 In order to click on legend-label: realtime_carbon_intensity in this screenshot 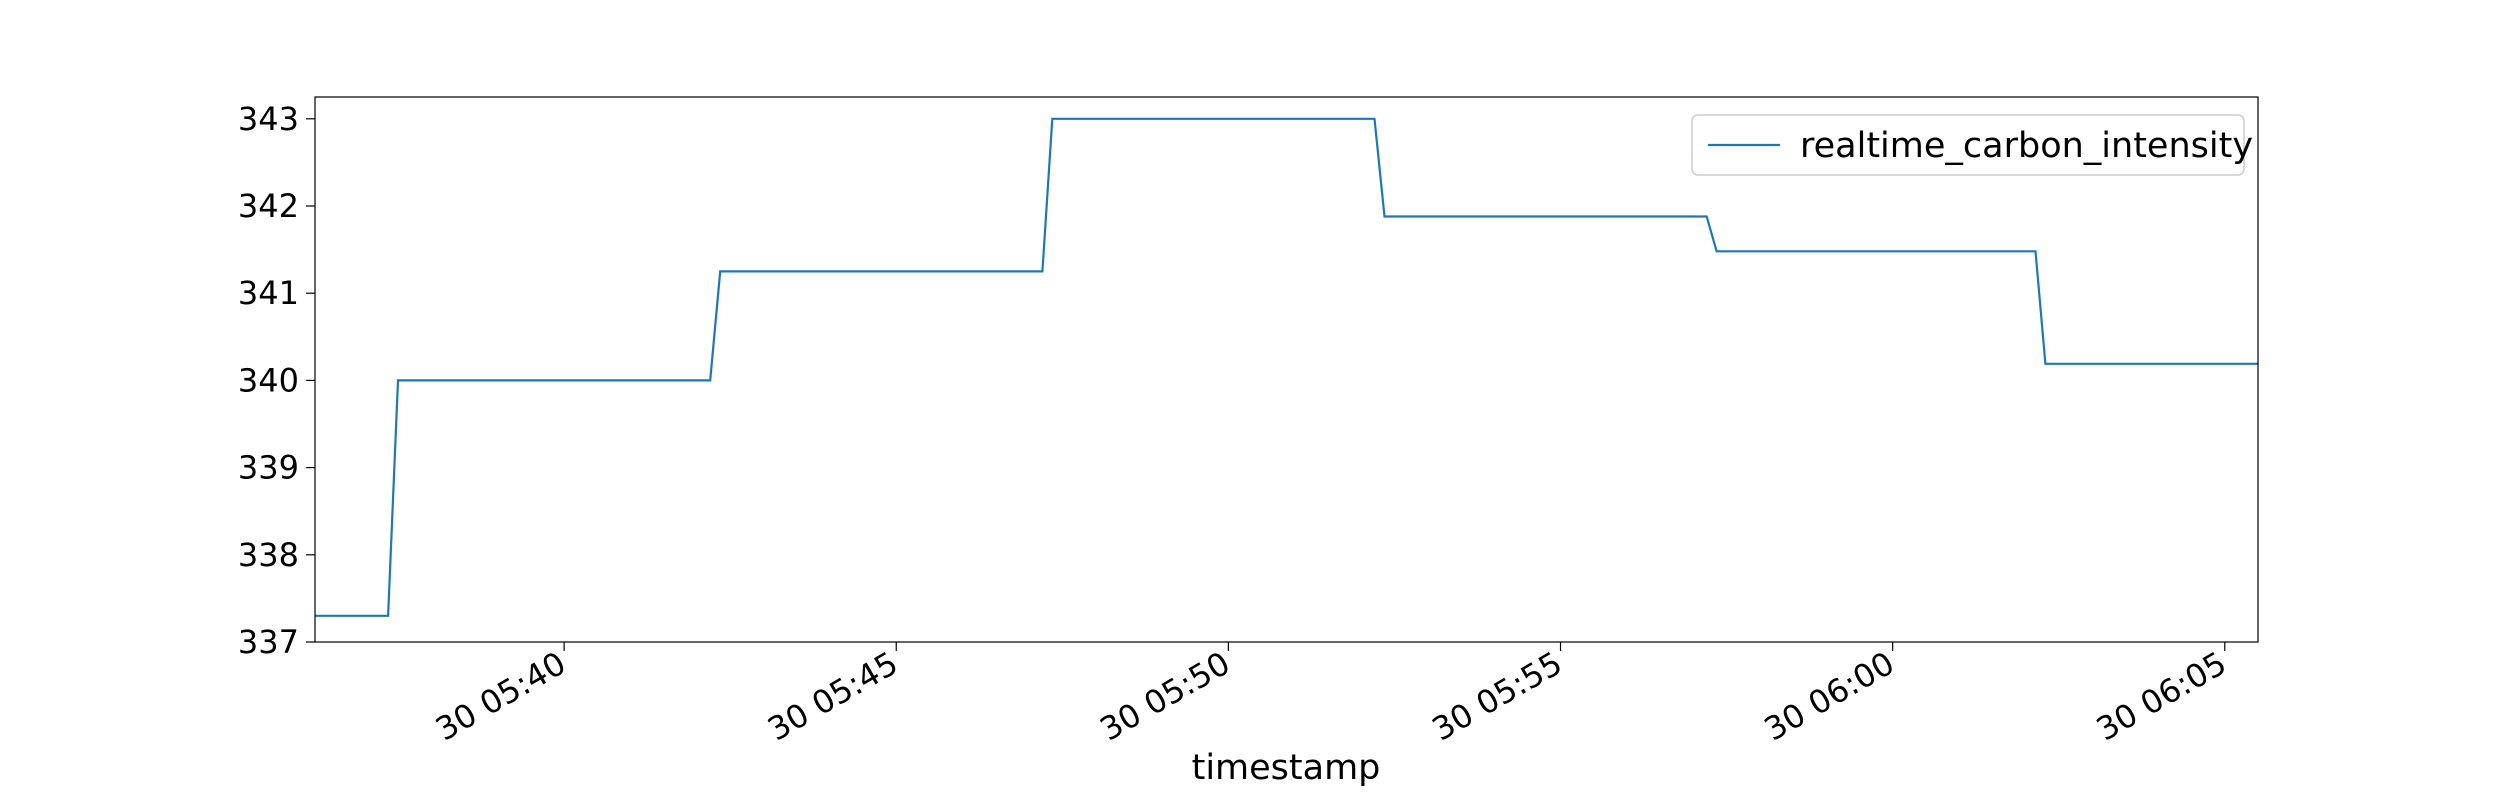, I will do `click(2026, 146)`.